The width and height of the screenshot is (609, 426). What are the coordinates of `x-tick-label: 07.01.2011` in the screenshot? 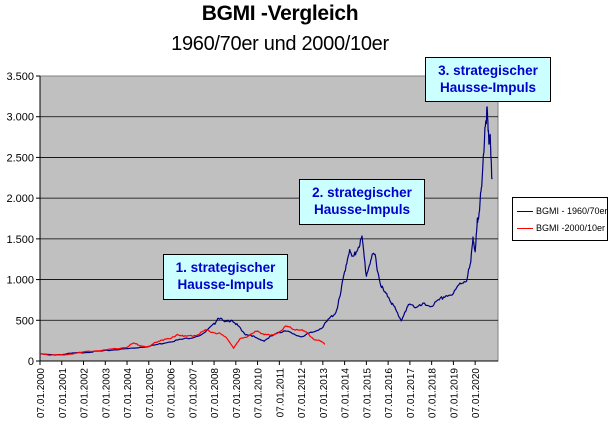 It's located at (280, 393).